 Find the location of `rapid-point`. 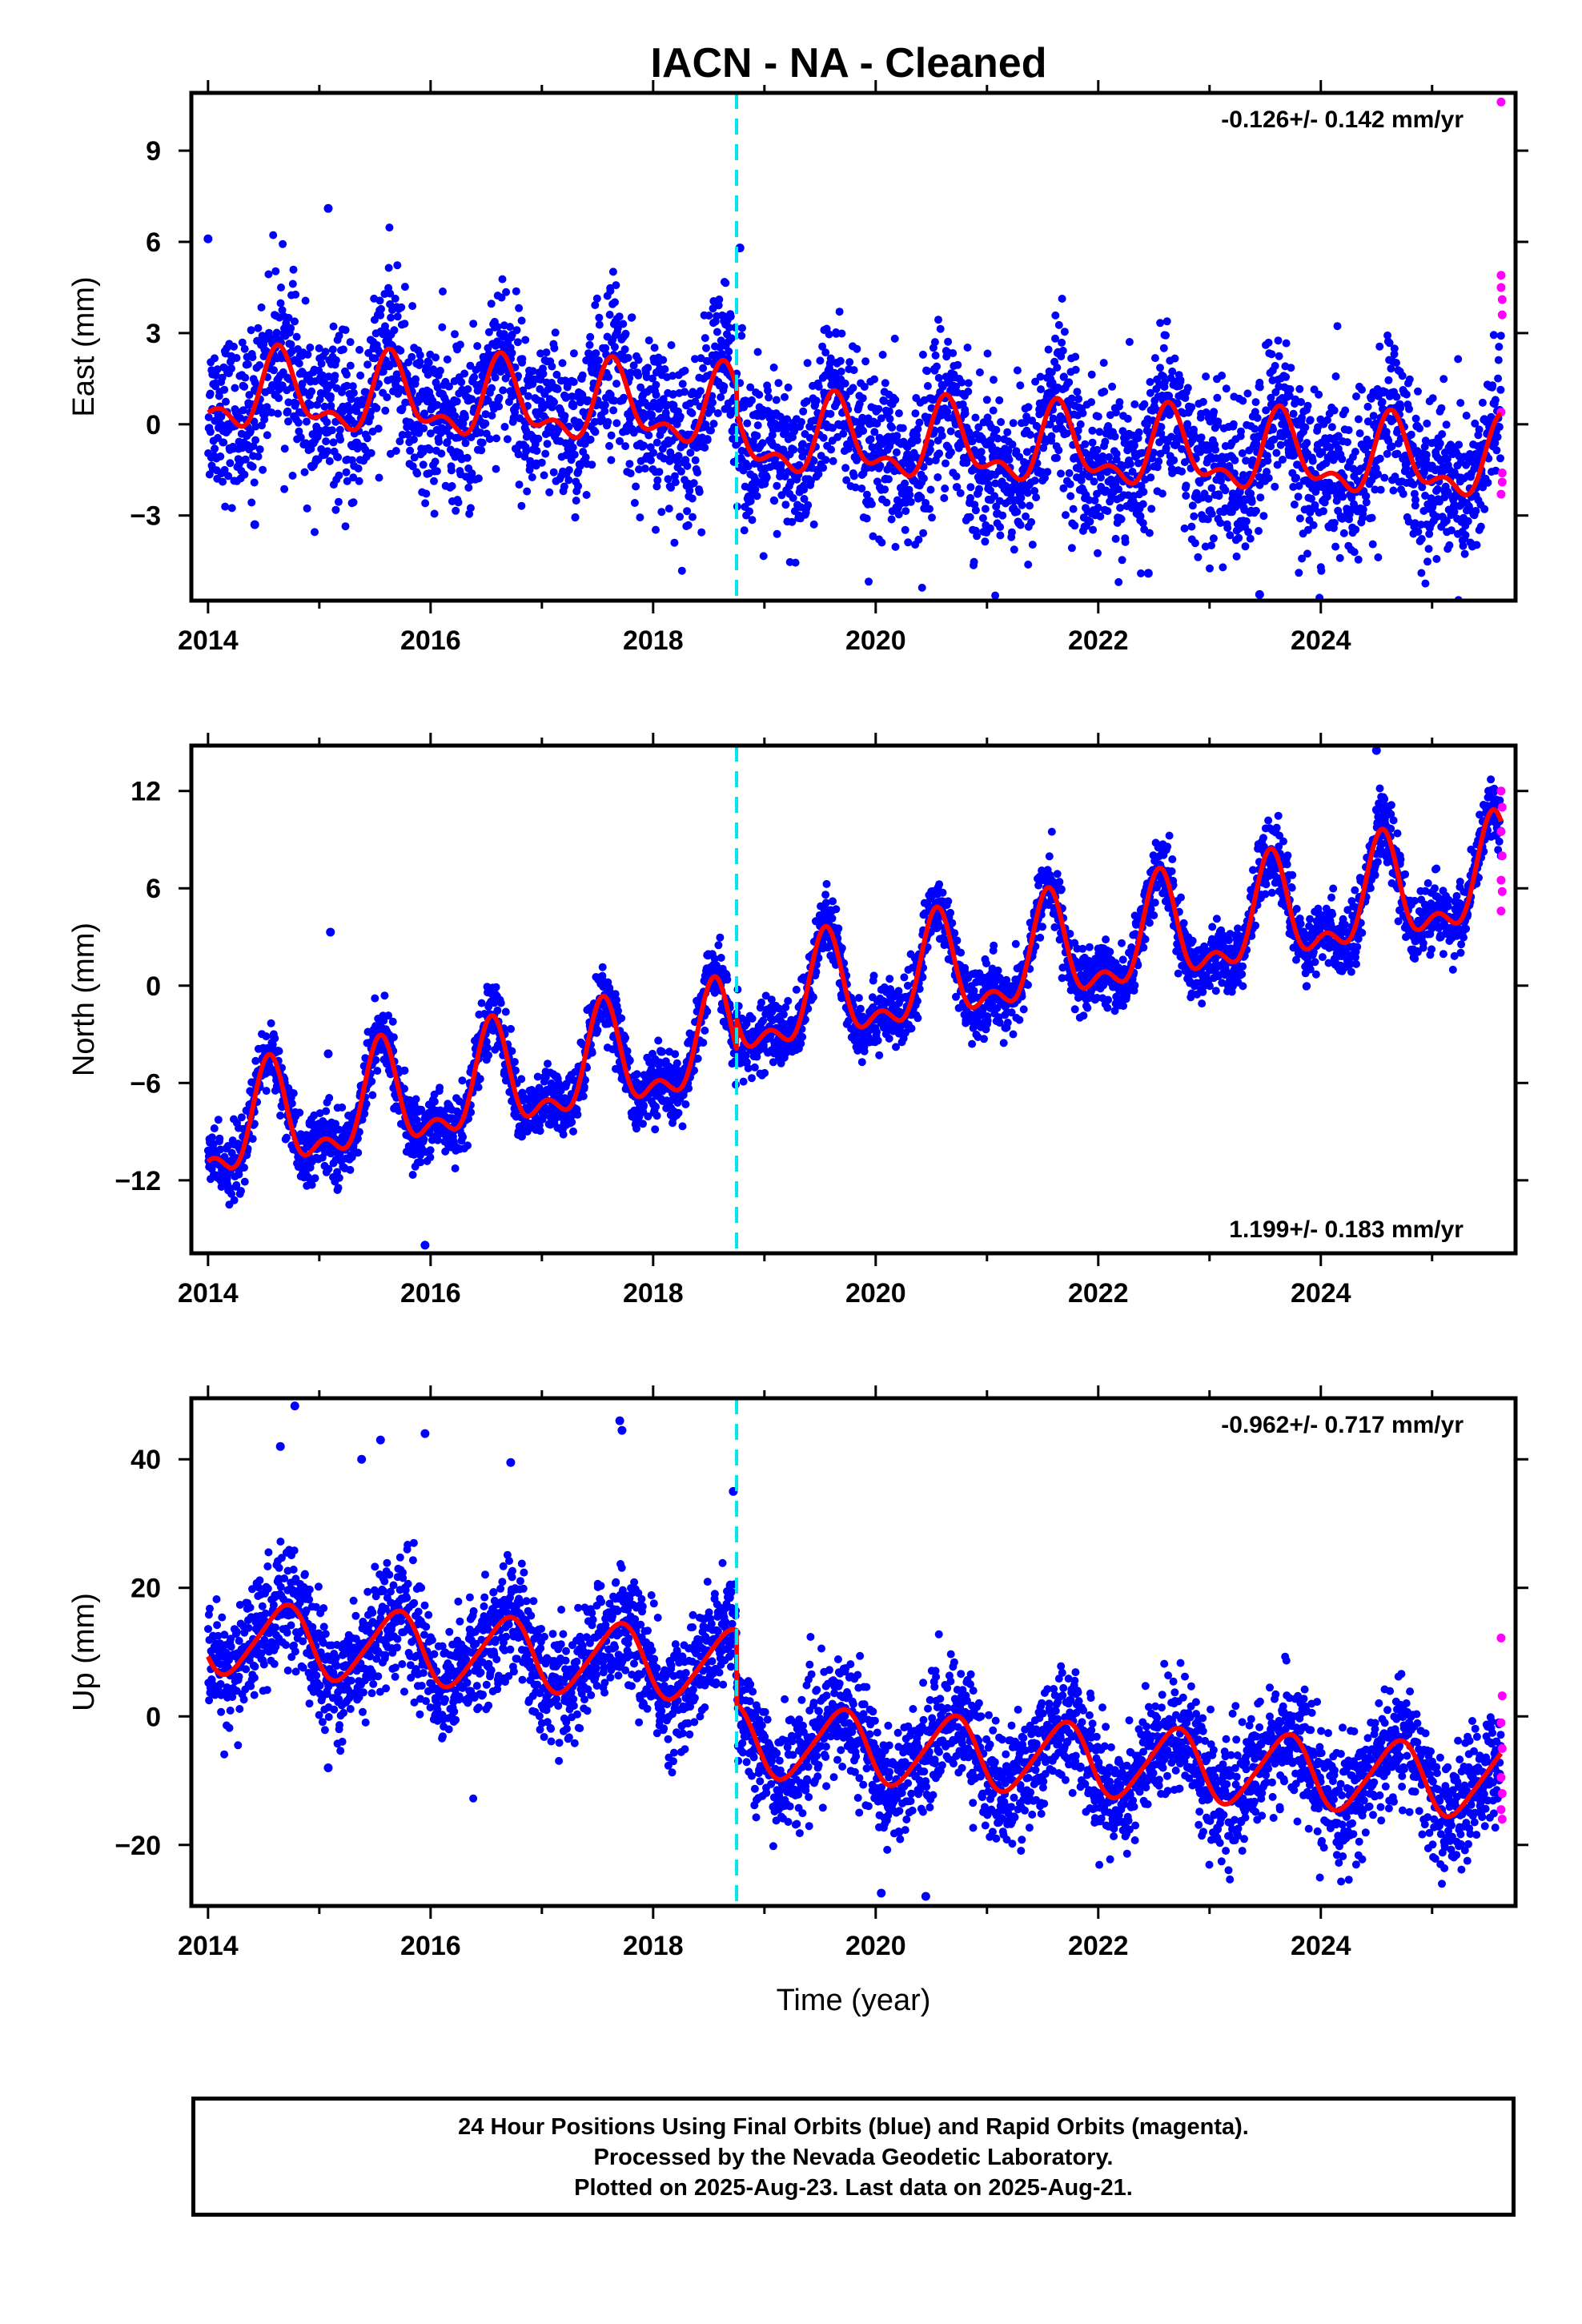

rapid-point is located at coordinates (1501, 102).